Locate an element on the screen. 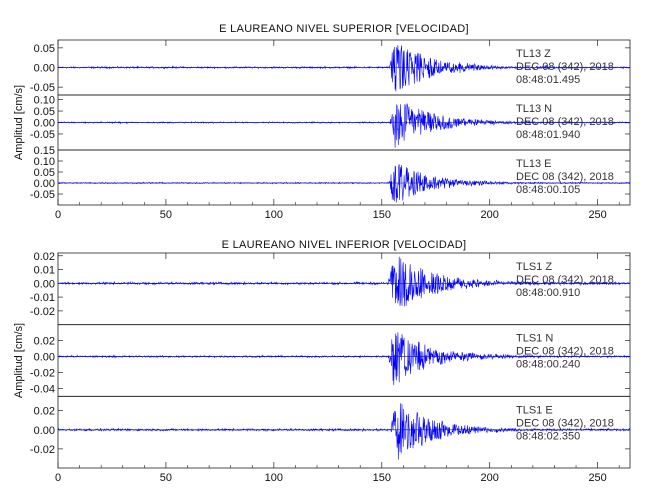 Image resolution: width=650 pixels, height=500 pixels. station-component-label: TL13 N is located at coordinates (534, 109).